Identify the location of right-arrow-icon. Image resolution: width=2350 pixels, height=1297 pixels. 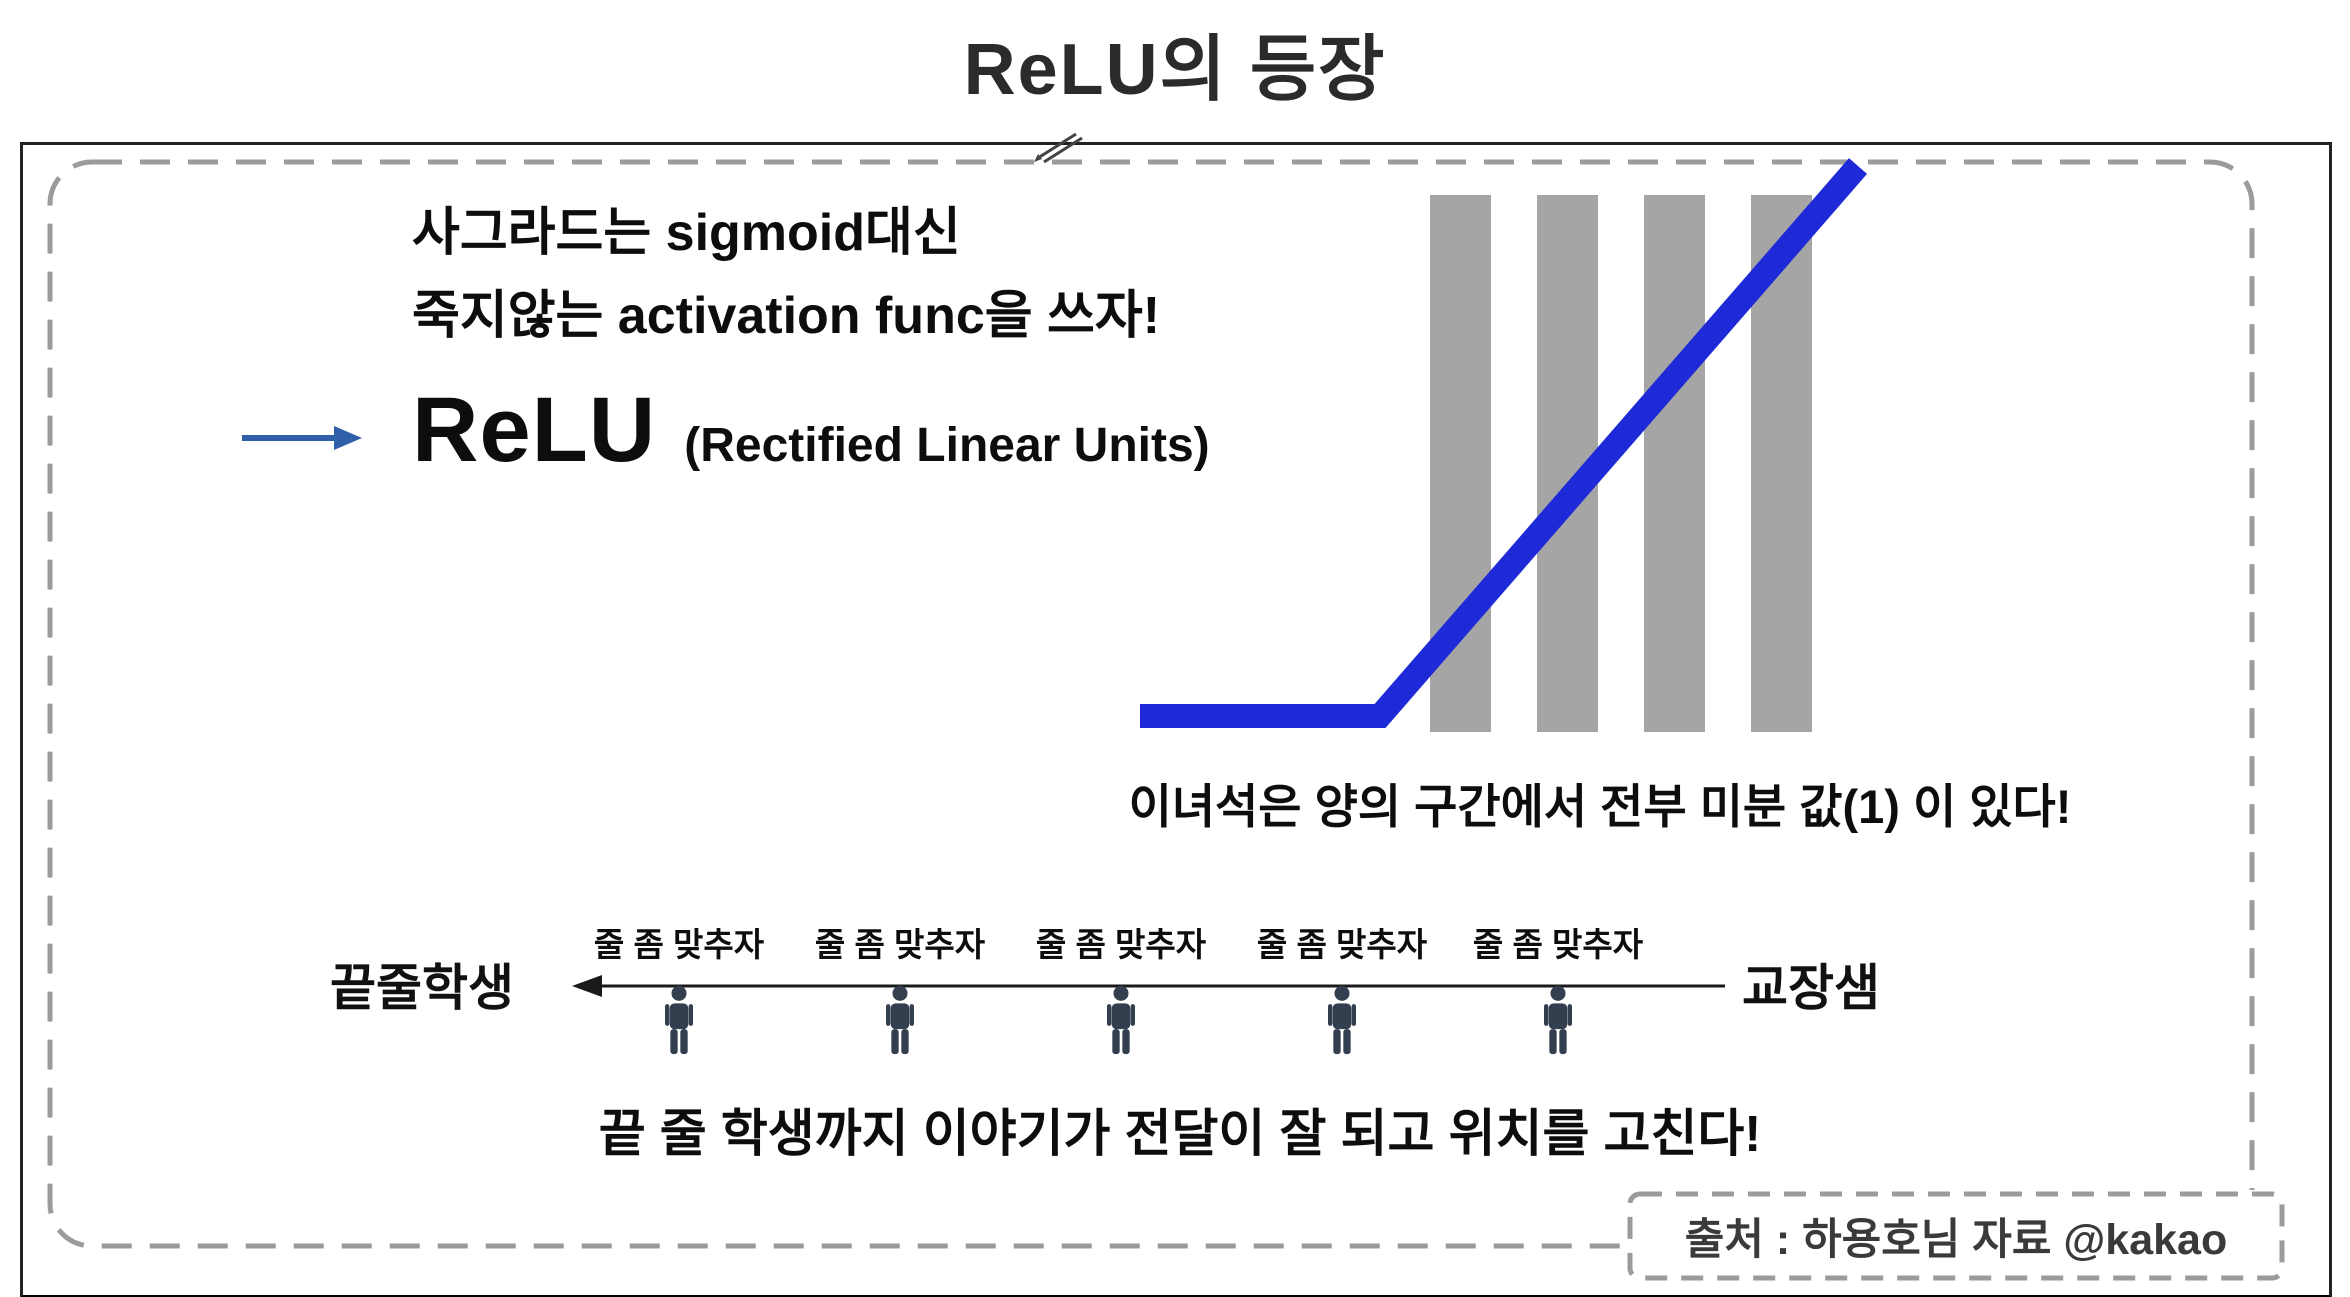
(302, 438).